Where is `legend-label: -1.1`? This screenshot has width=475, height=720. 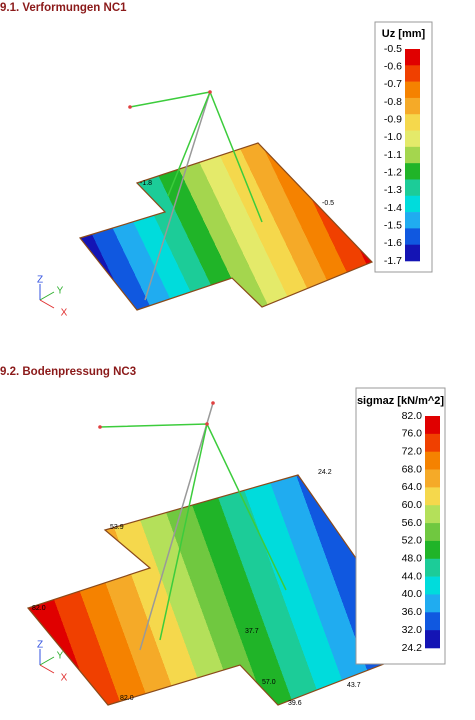
legend-label: -1.1 is located at coordinates (393, 155).